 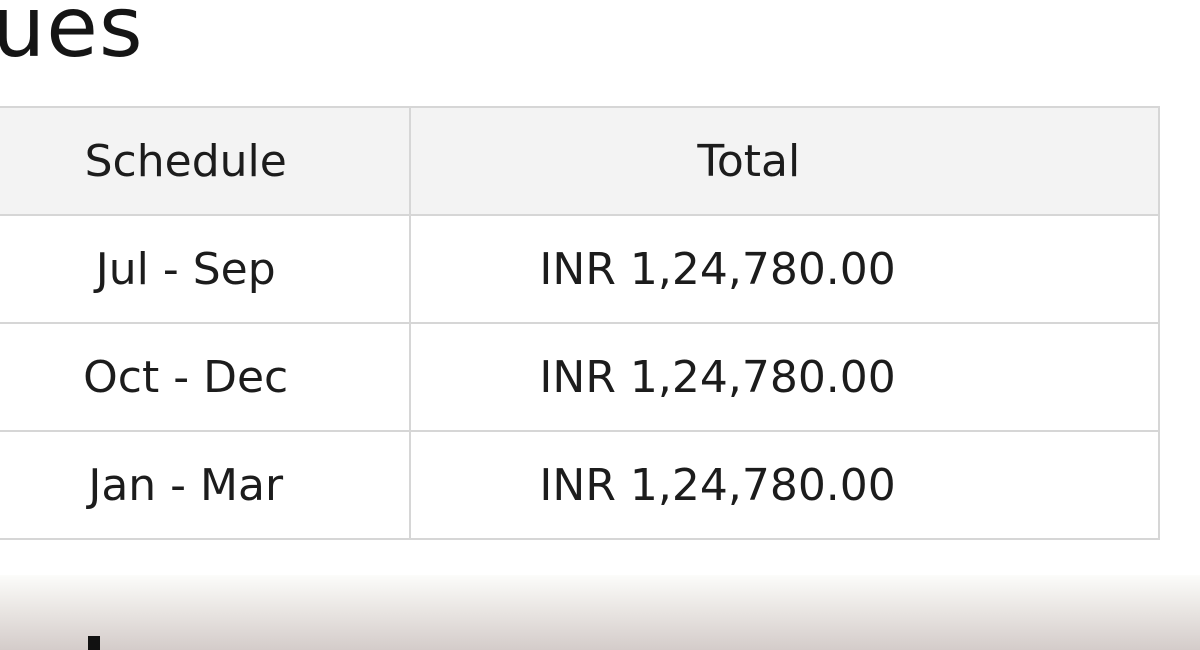 What do you see at coordinates (206, 161) in the screenshot?
I see `header-schedule: Schedule` at bounding box center [206, 161].